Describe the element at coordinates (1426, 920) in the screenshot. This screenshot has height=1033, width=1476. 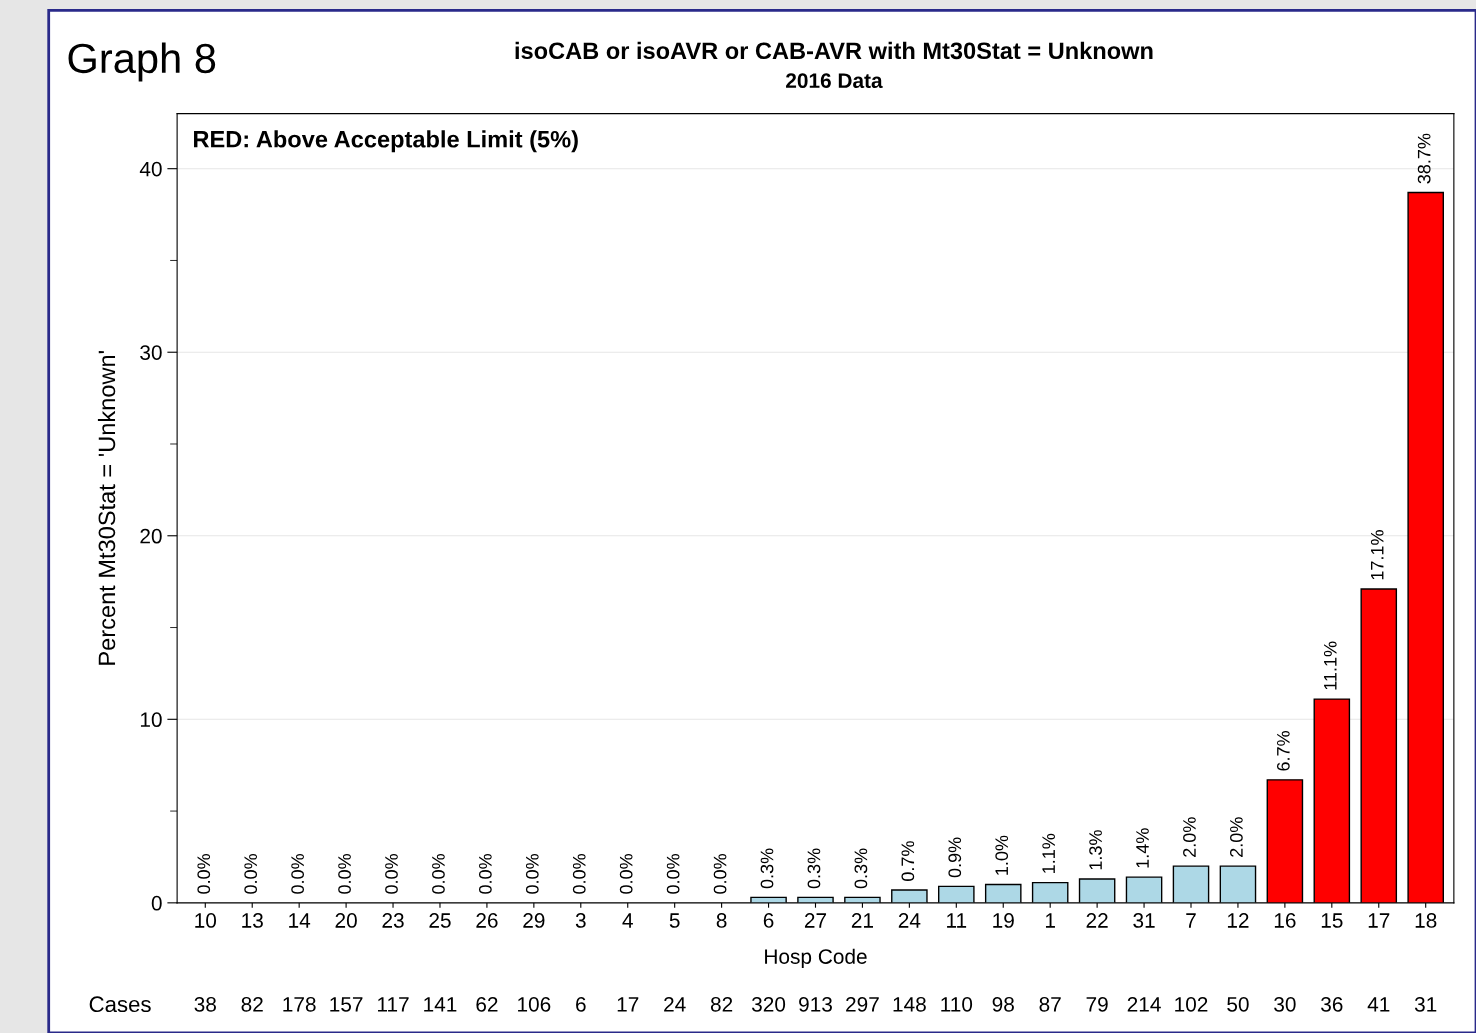
I see `x-tick-label: 18` at that location.